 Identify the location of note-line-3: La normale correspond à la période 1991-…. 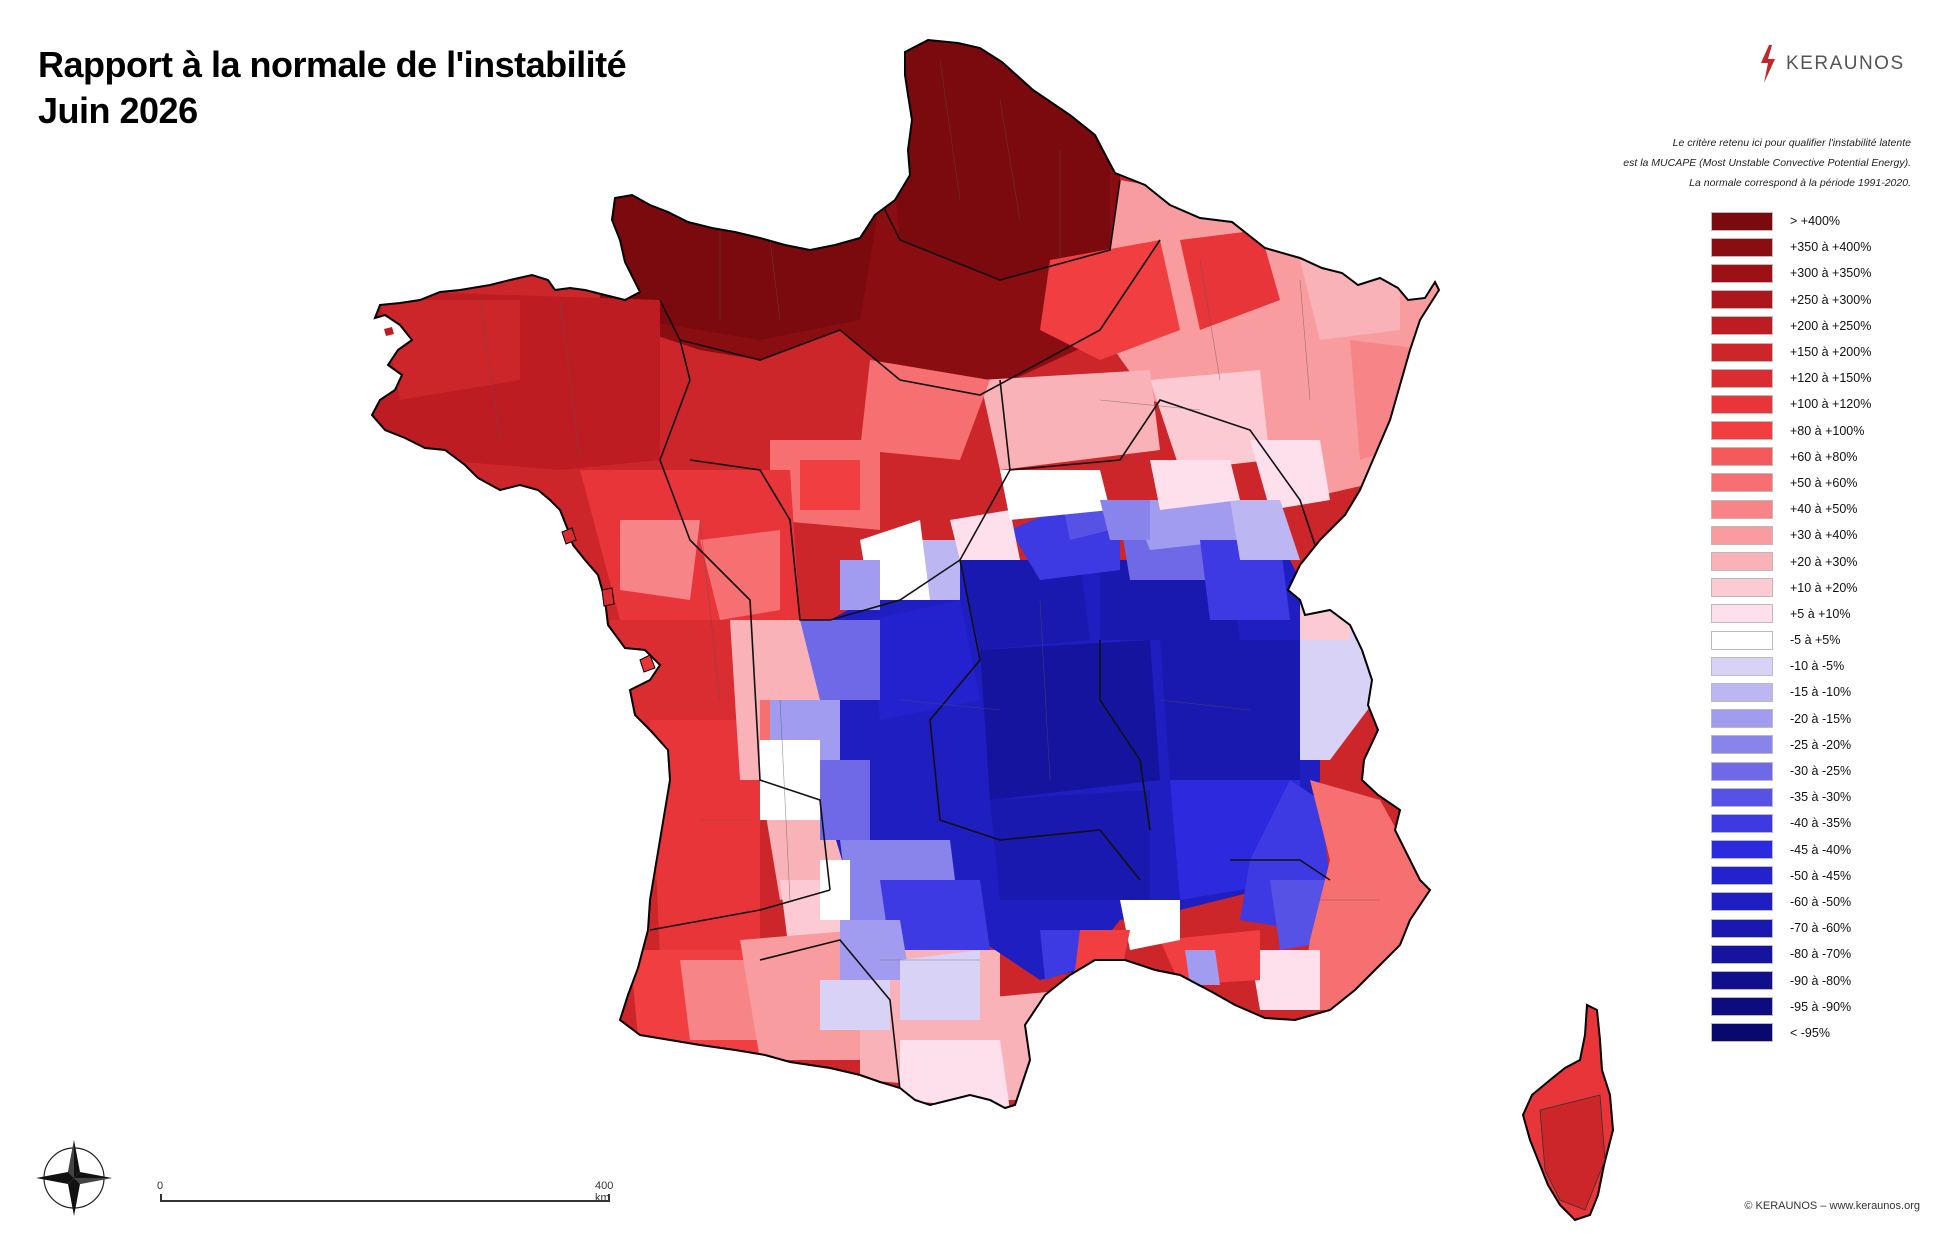
(1800, 183).